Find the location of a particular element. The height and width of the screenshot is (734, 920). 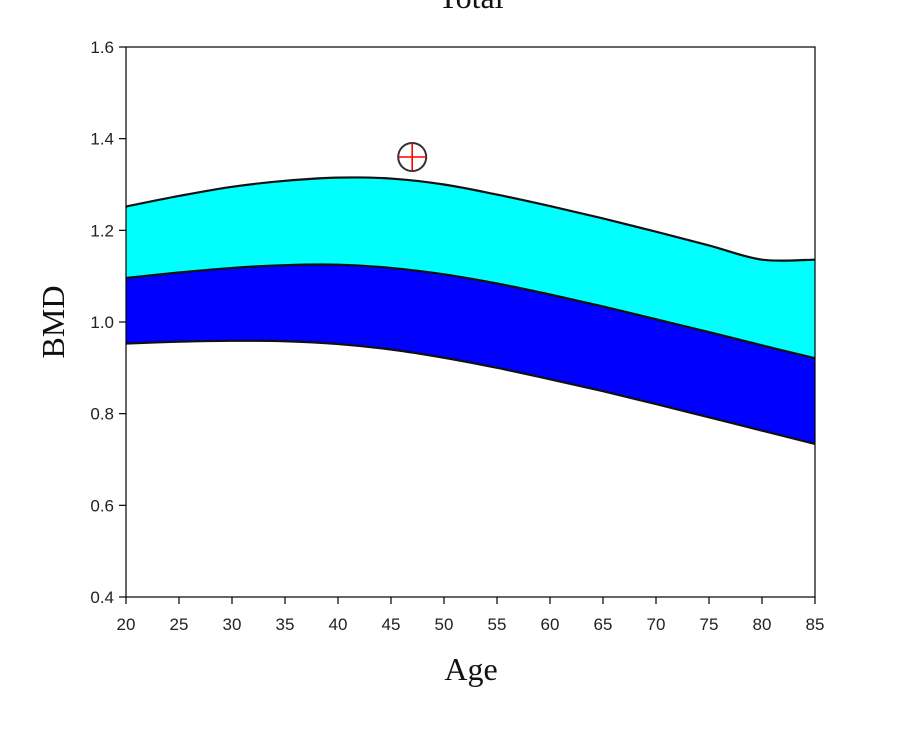

x-tick-label: 65 is located at coordinates (603, 624).